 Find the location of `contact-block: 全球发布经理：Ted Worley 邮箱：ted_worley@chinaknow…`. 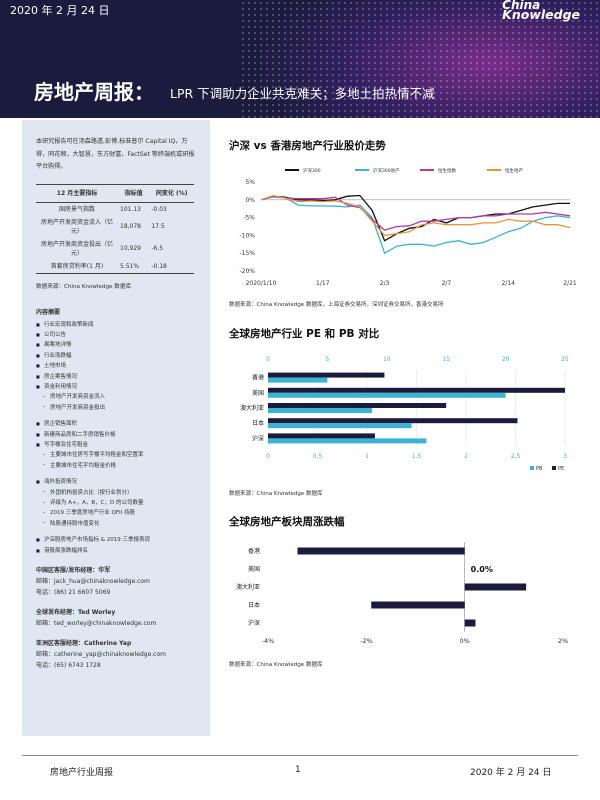

contact-block: 全球发布经理：Ted Worley 邮箱：ted_worley@chinaknow… is located at coordinates (116, 618).